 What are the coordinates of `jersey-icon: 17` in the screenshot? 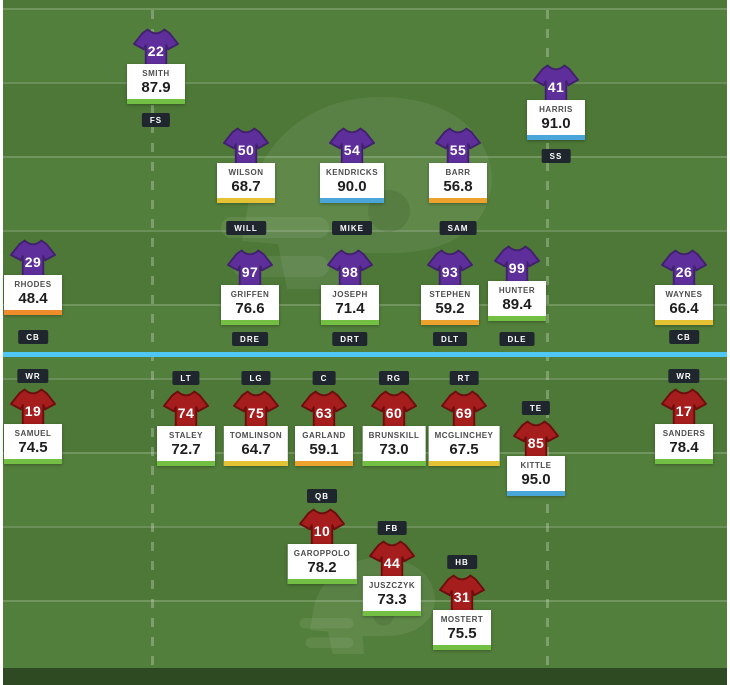 It's located at (684, 408).